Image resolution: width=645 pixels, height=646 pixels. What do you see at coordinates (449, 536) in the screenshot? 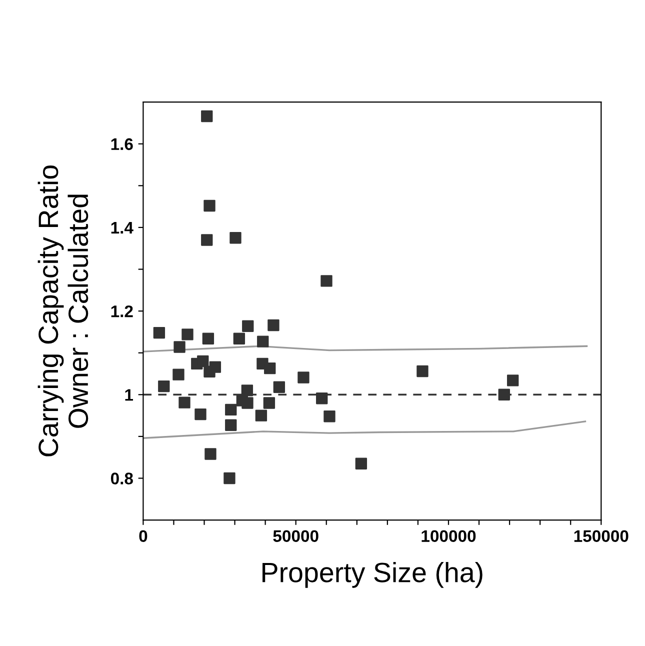
I see `x-tick-label: 100000` at bounding box center [449, 536].